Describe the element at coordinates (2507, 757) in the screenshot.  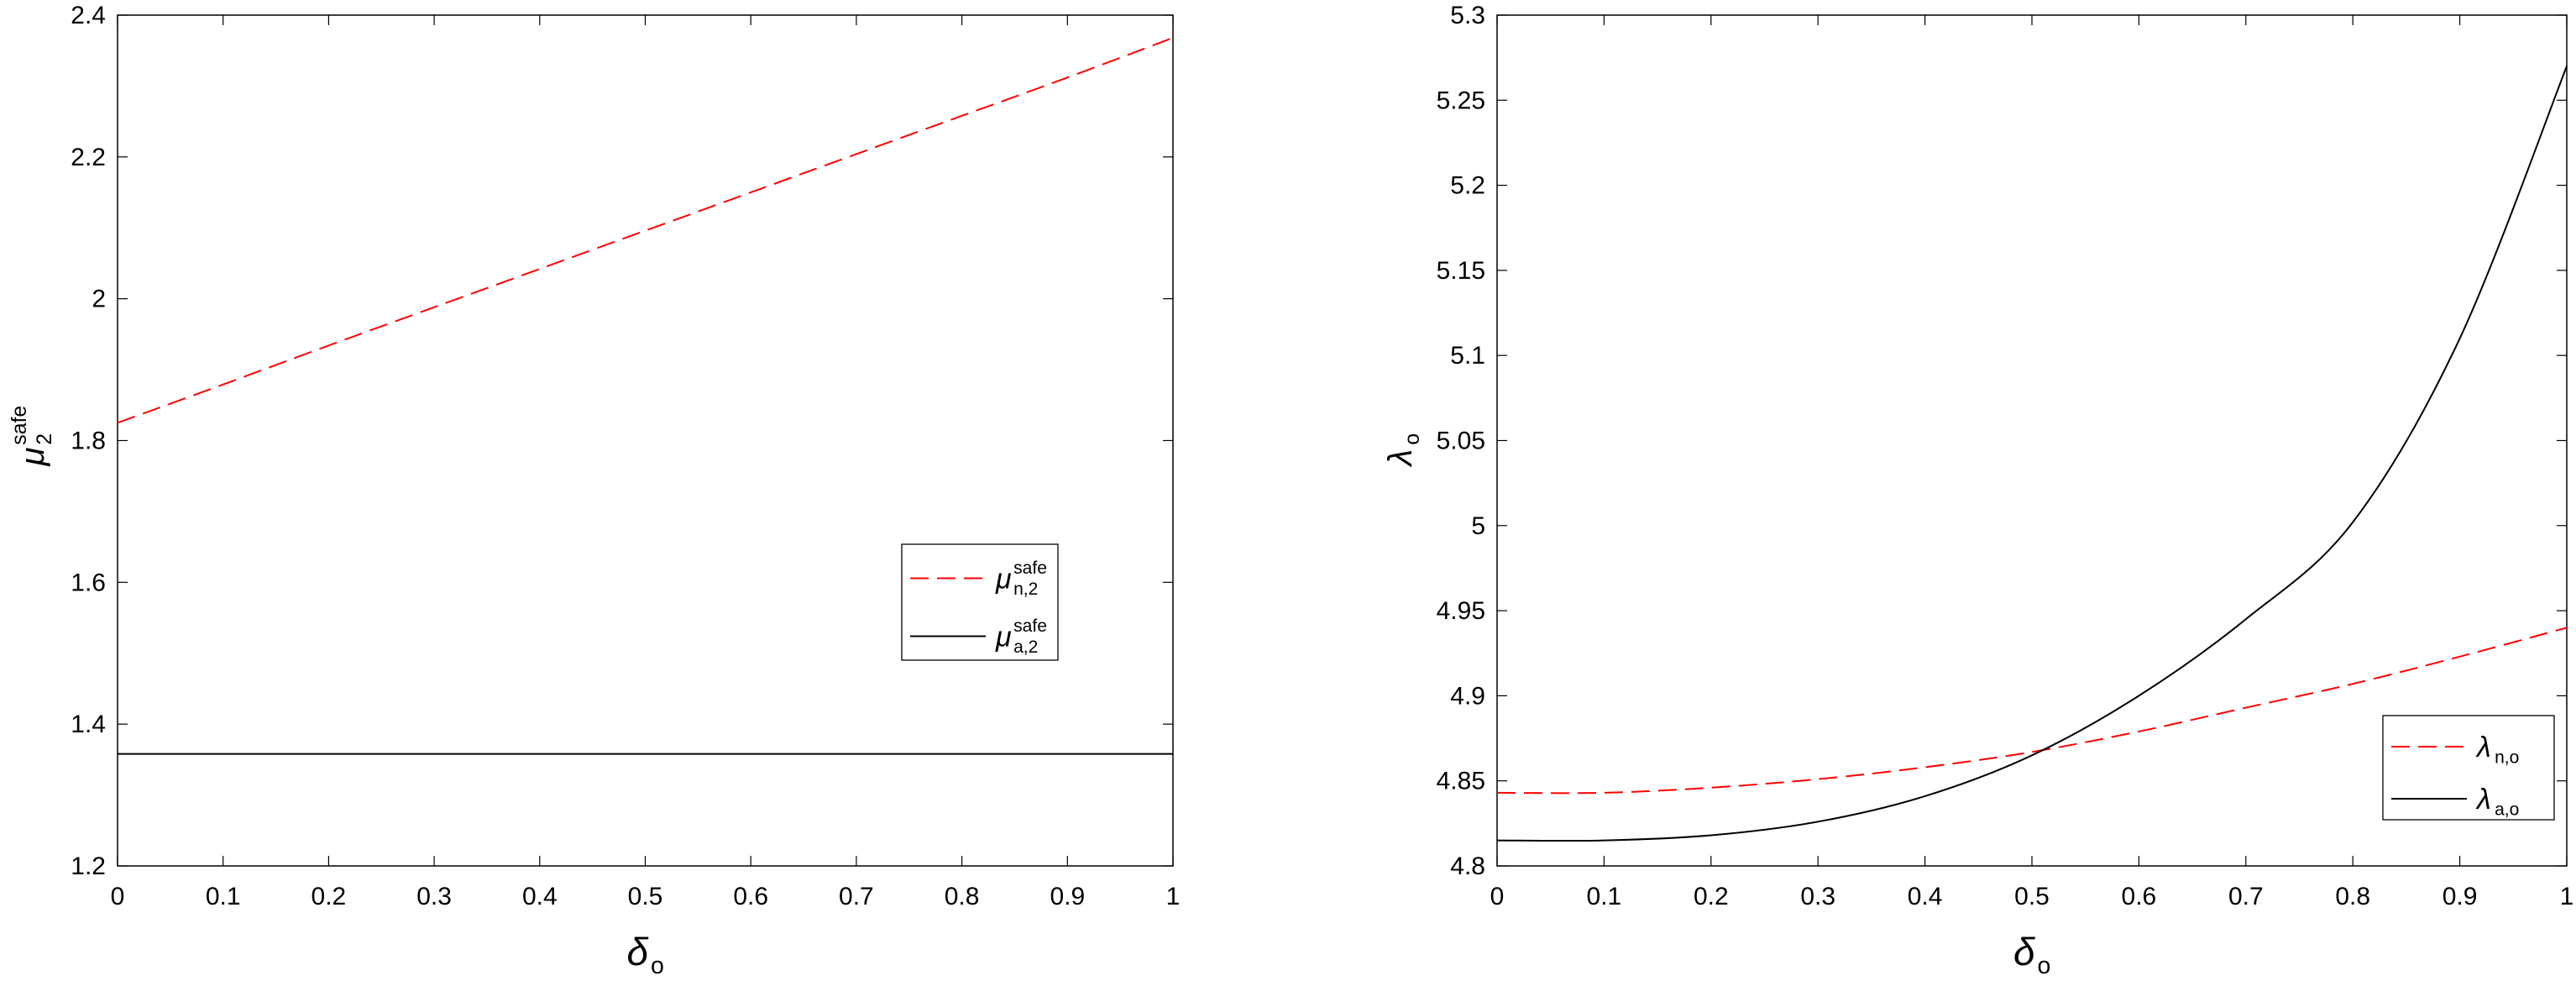
I see `legend-entry-1-sub: n,o` at that location.